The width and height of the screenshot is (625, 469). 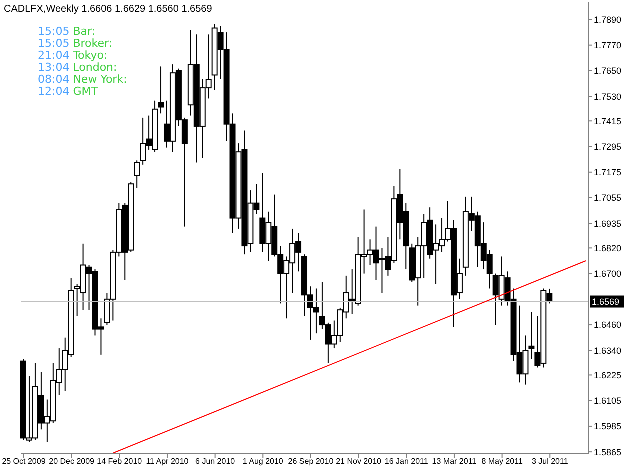 What do you see at coordinates (216, 461) in the screenshot?
I see `x-tick-label: 6 Jun 2010` at bounding box center [216, 461].